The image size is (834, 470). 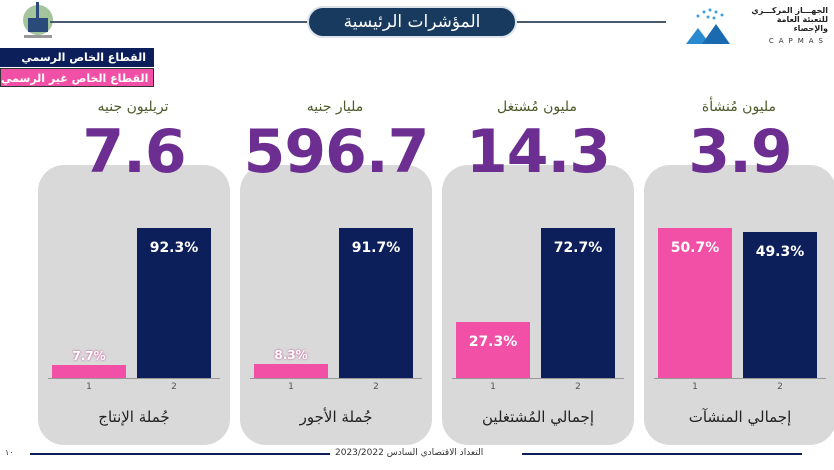 I want to click on capmas-caption: CAPMAS, so click(x=798, y=41).